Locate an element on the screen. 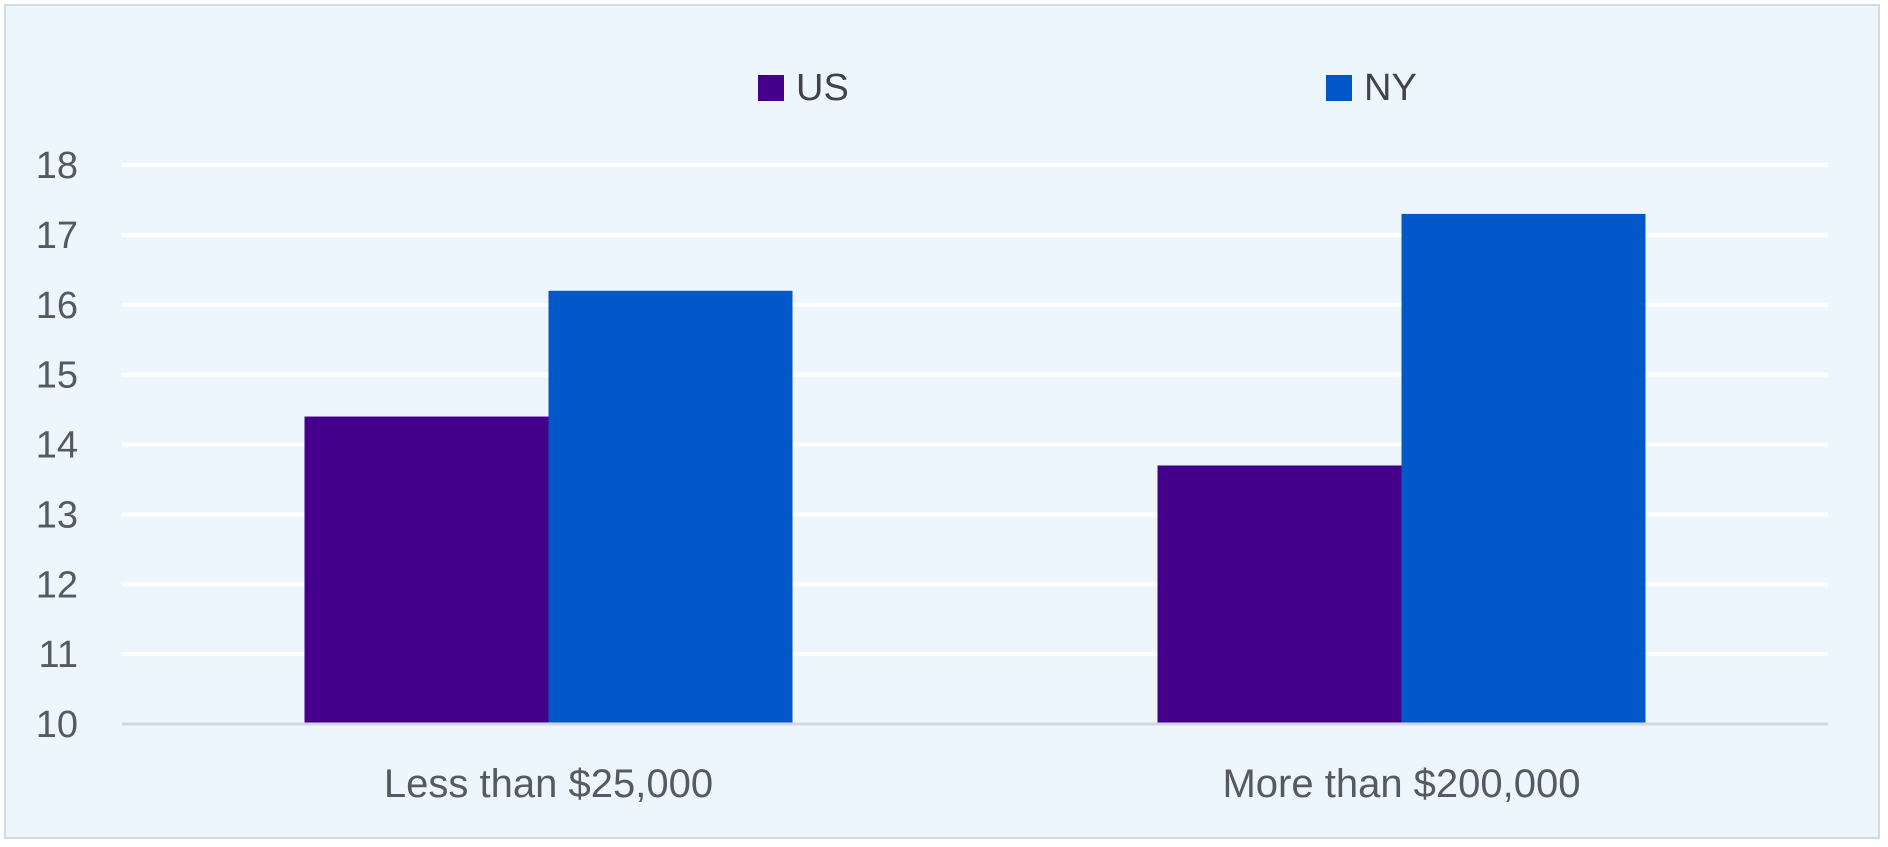  y-tick-label: 16 is located at coordinates (57, 306).